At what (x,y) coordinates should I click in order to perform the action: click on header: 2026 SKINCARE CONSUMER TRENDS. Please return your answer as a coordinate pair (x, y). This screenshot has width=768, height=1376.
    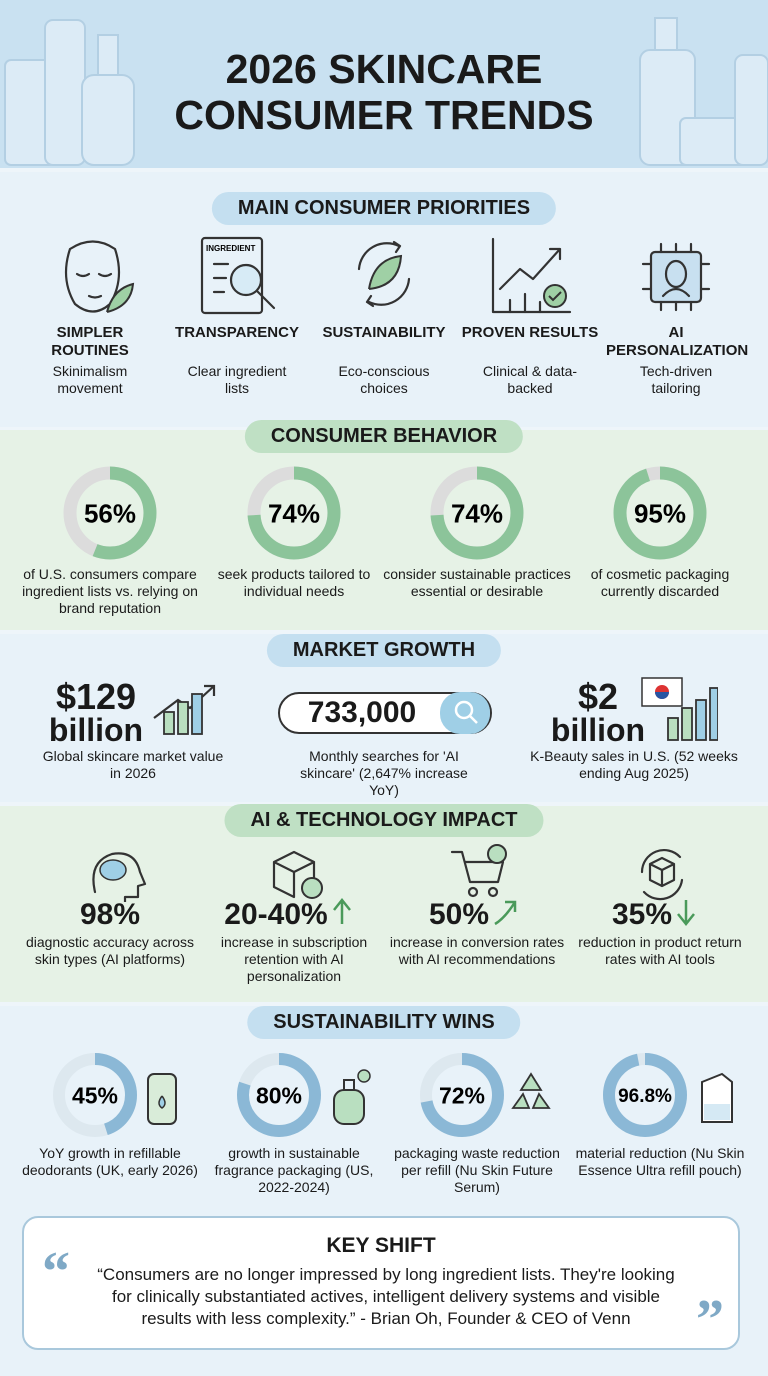
    Looking at the image, I should click on (384, 84).